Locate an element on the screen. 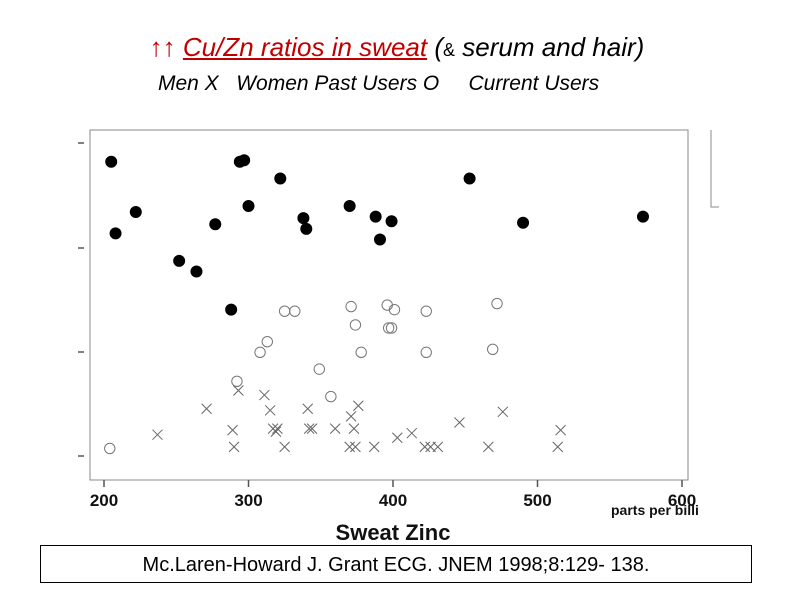 Image resolution: width=794 pixels, height=595 pixels. title-ampersand: & is located at coordinates (449, 50).